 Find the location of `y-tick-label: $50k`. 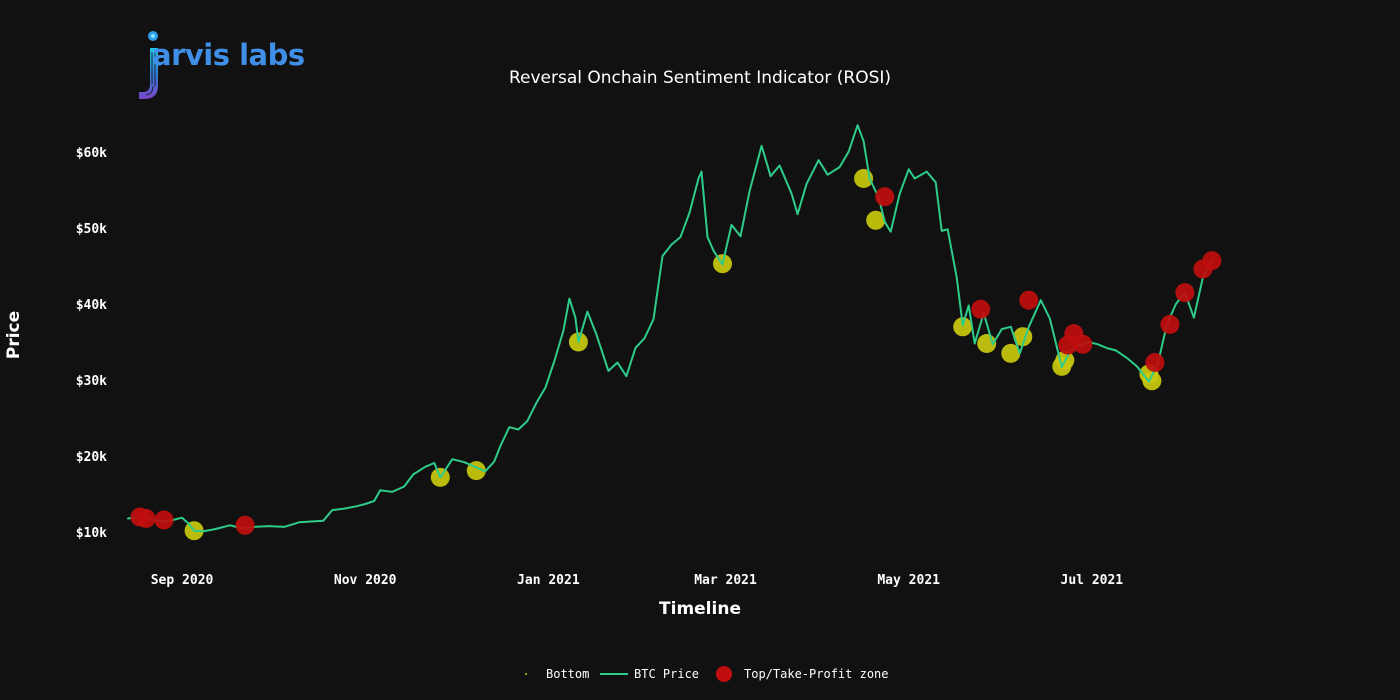

y-tick-label: $50k is located at coordinates (91, 229).